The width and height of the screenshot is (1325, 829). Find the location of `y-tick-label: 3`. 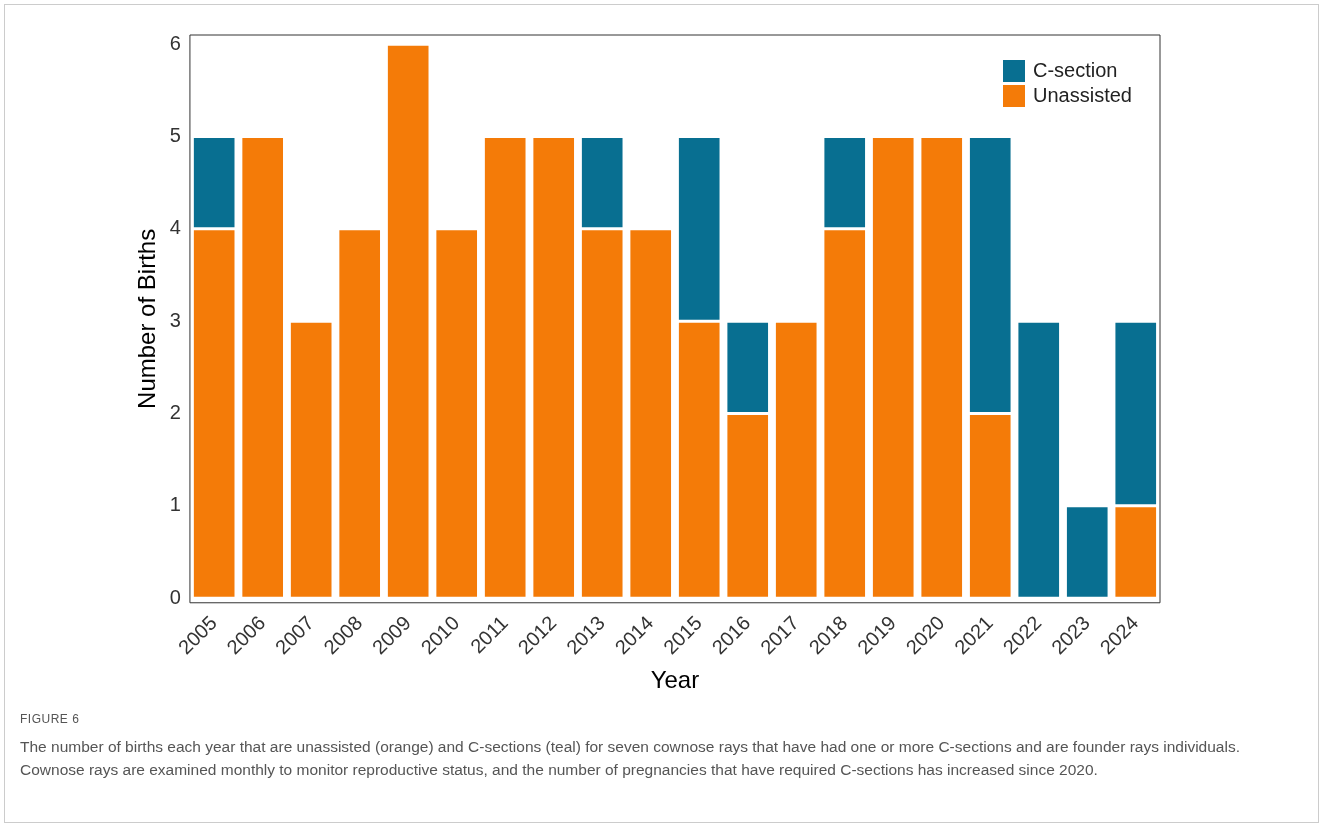

y-tick-label: 3 is located at coordinates (175, 319).